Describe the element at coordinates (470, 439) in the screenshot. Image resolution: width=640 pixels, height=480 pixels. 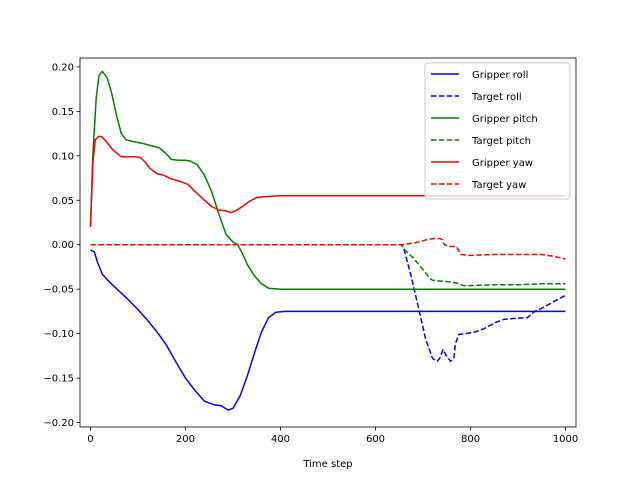
I see `x-tick-label-4: 800` at that location.